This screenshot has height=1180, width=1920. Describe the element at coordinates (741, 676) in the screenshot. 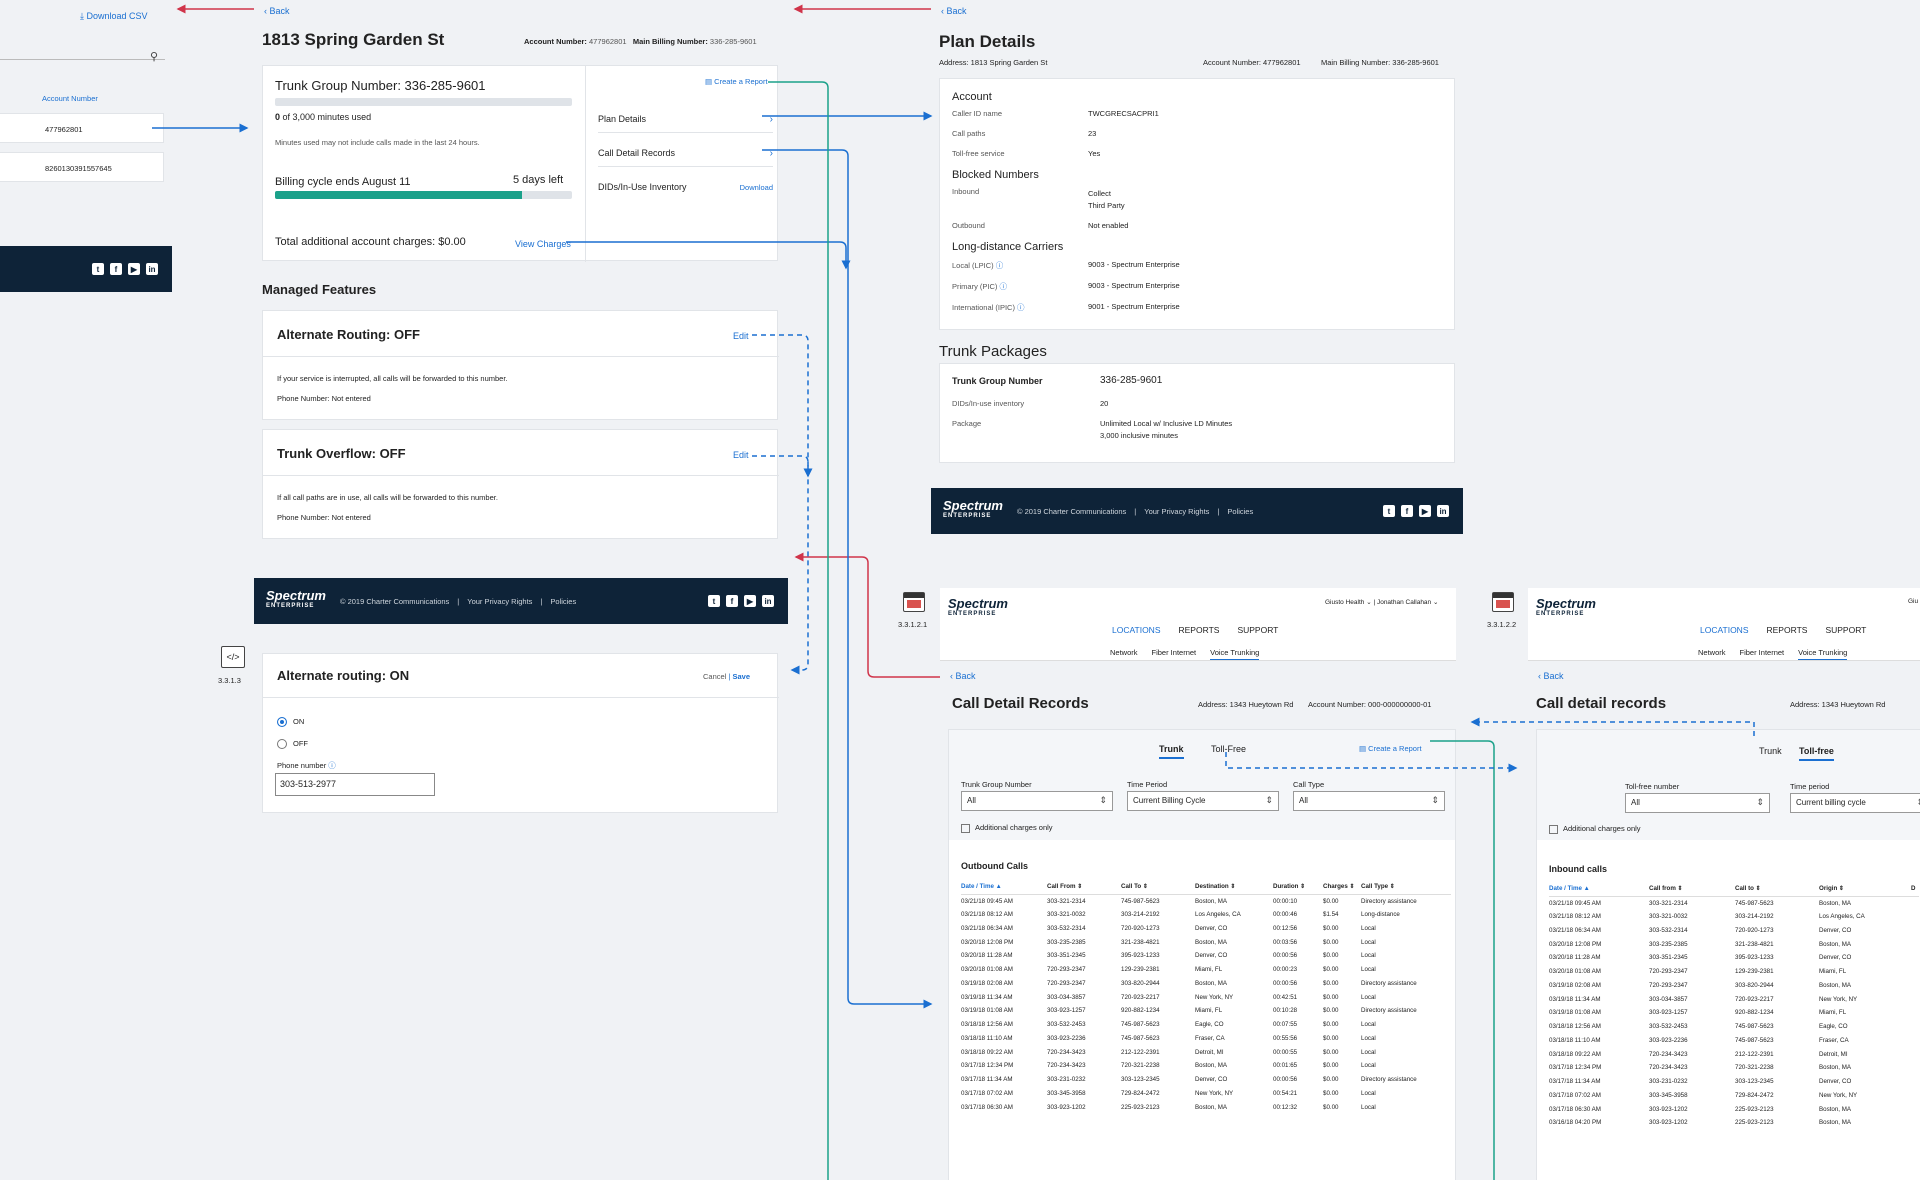

I see `save-button: Save` at that location.